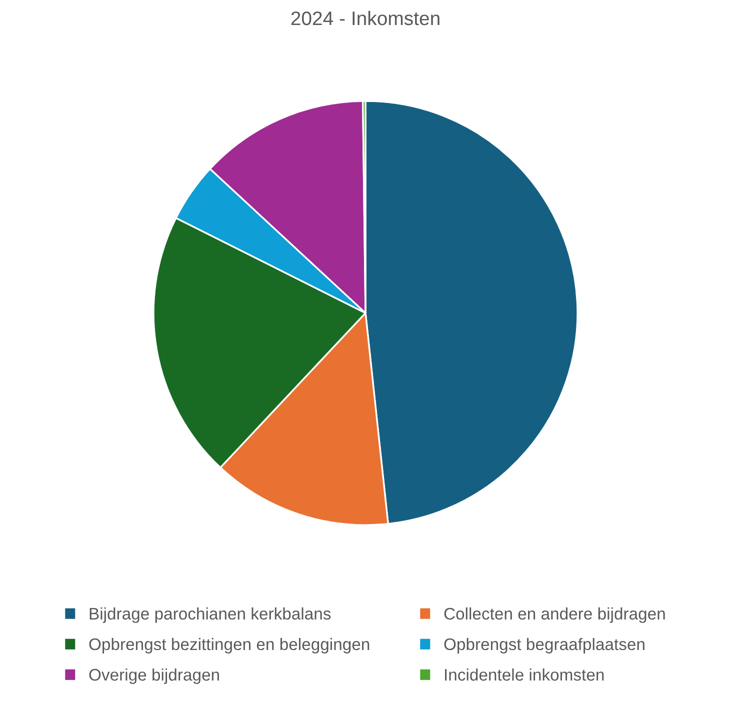 The width and height of the screenshot is (731, 704). I want to click on legend-label: Bijdrage parochianen kerkbalans, so click(210, 615).